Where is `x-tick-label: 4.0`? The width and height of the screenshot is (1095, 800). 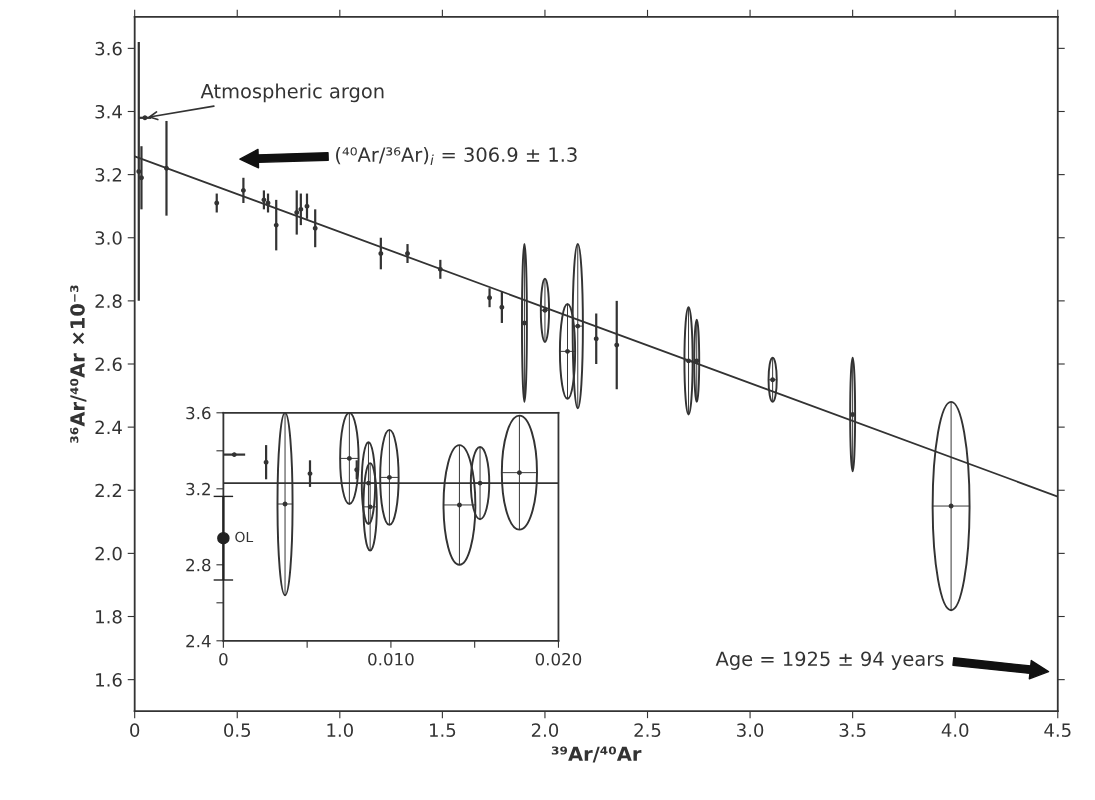
x-tick-label: 4.0 is located at coordinates (955, 730).